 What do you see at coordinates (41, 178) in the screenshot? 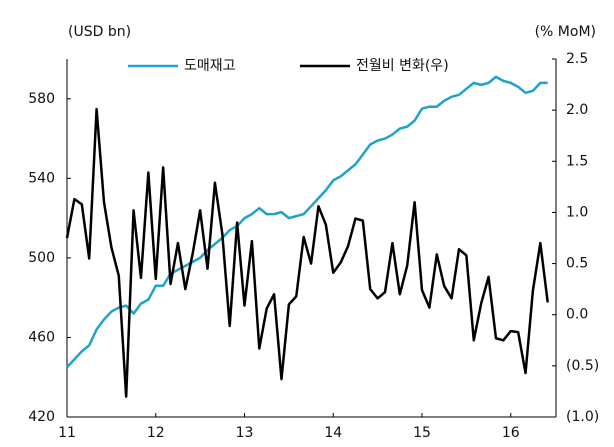
I see `y-tick-label: 540` at bounding box center [41, 178].